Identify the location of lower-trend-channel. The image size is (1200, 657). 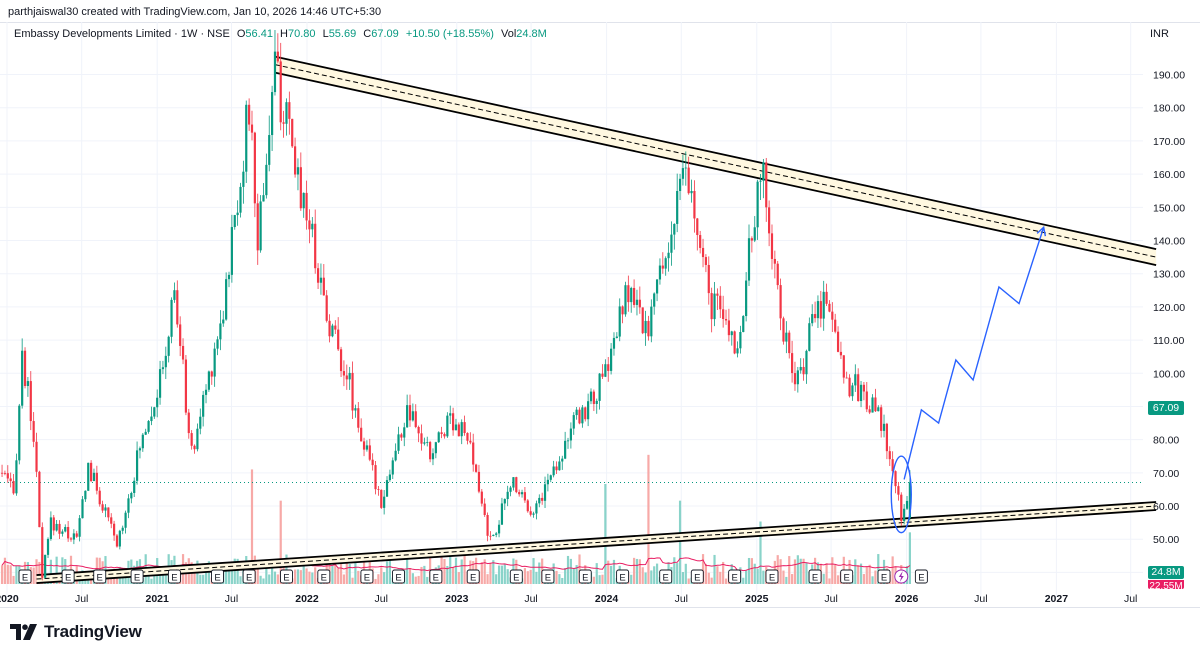
(596, 542).